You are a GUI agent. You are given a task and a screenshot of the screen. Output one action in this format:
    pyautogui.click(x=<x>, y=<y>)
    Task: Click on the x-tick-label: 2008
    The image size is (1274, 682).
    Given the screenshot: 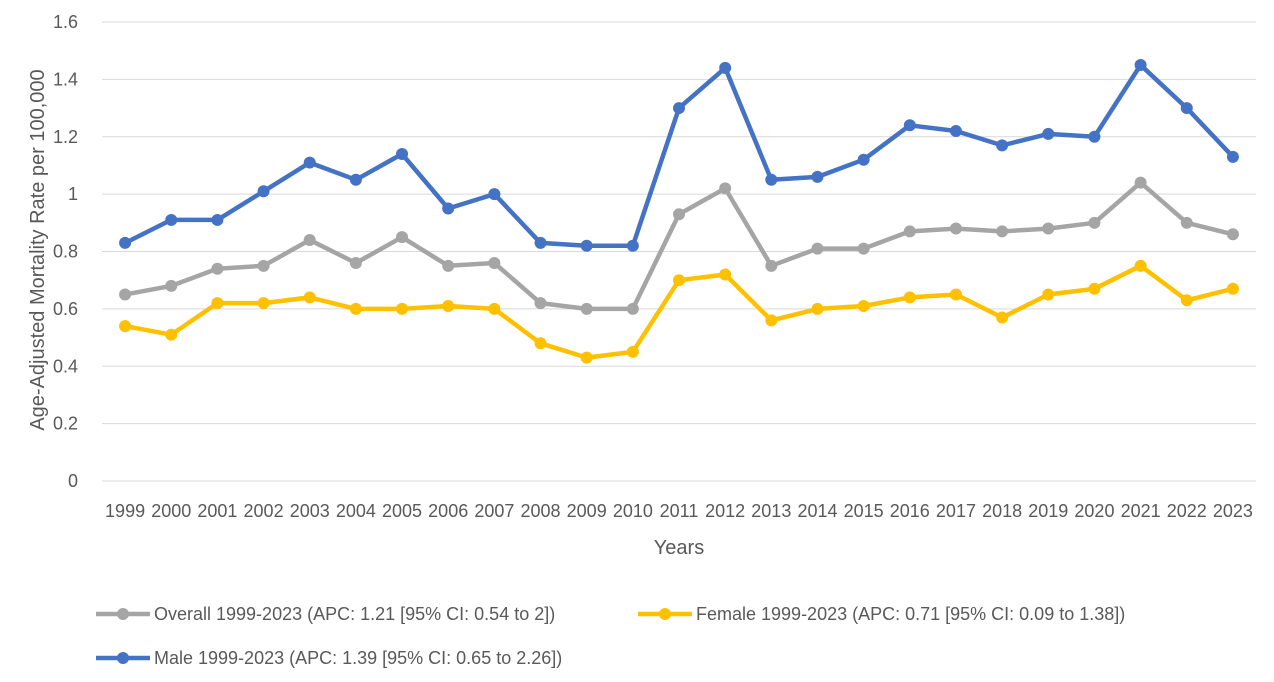 What is the action you would take?
    pyautogui.click(x=540, y=511)
    